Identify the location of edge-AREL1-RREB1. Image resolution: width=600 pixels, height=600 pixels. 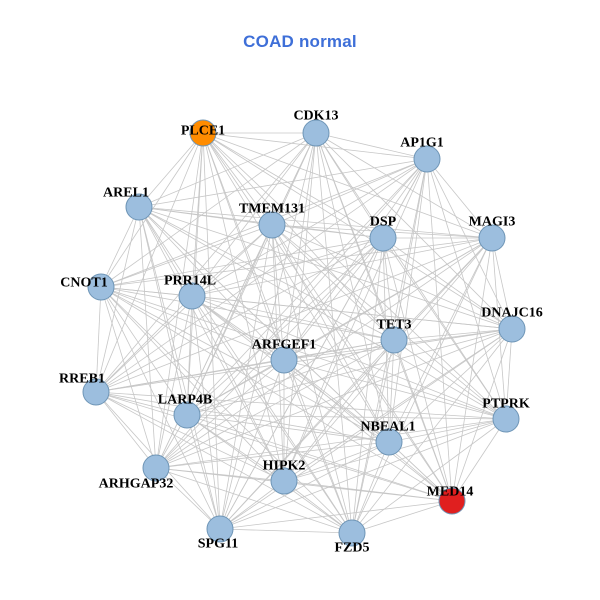
(117, 299).